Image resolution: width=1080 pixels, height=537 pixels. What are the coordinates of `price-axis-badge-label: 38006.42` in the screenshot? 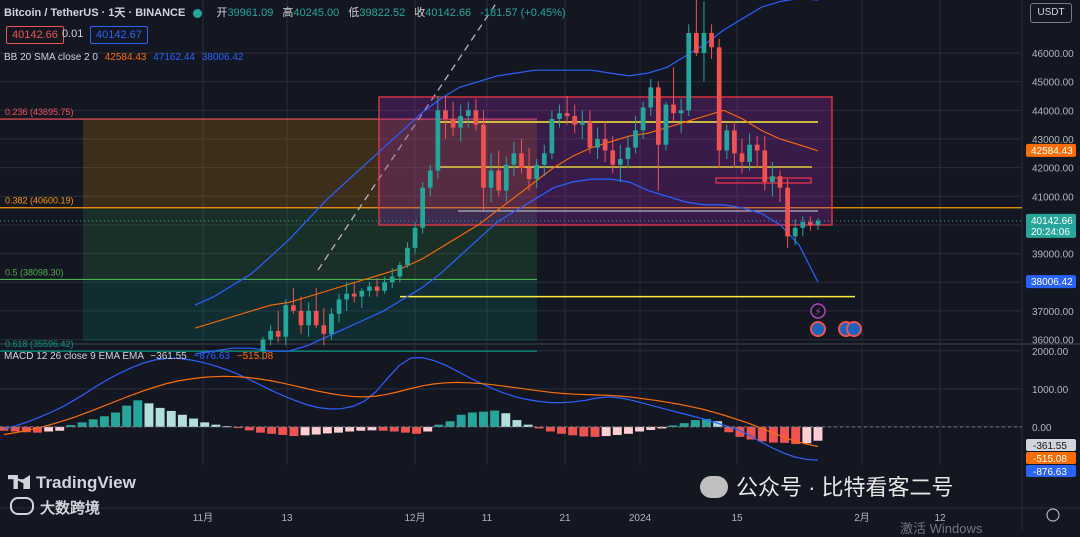 It's located at (1052, 282).